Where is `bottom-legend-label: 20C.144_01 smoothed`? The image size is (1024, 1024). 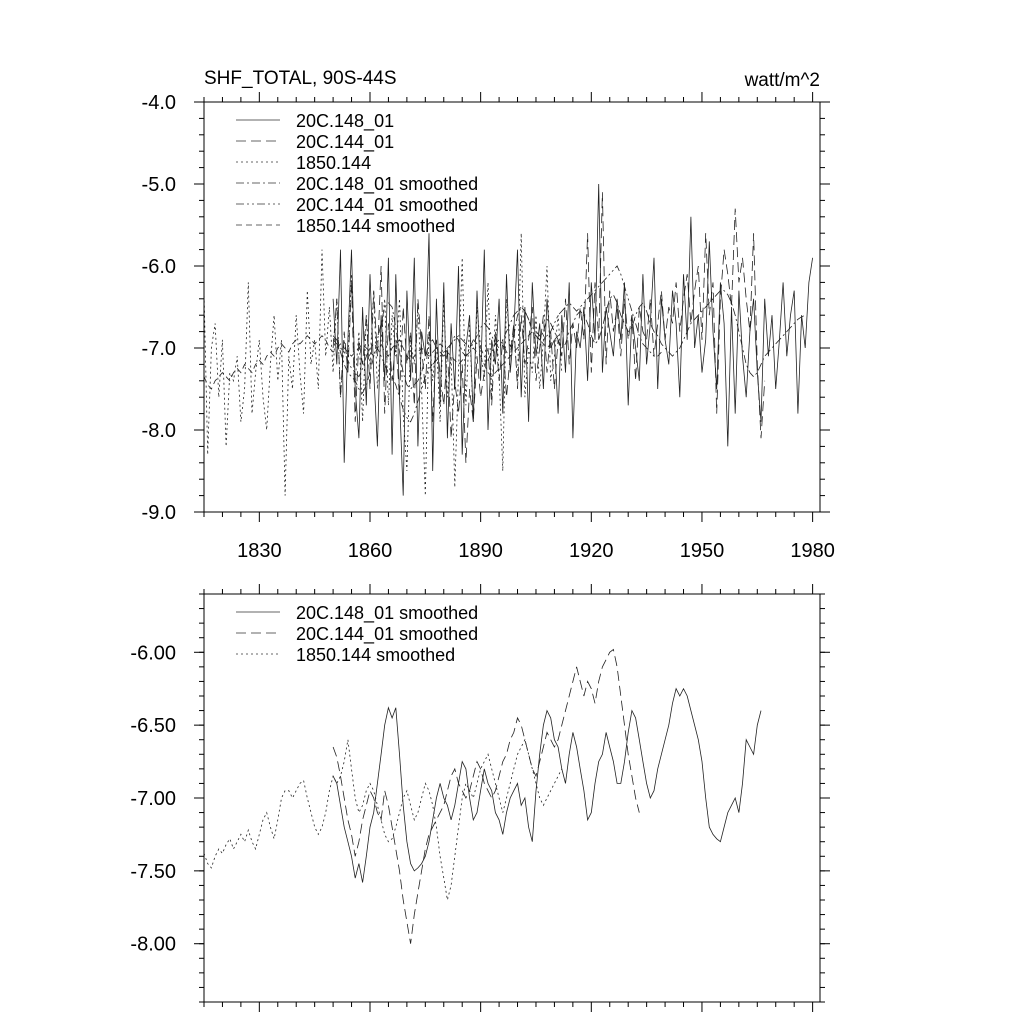
bottom-legend-label: 20C.144_01 smoothed is located at coordinates (387, 634).